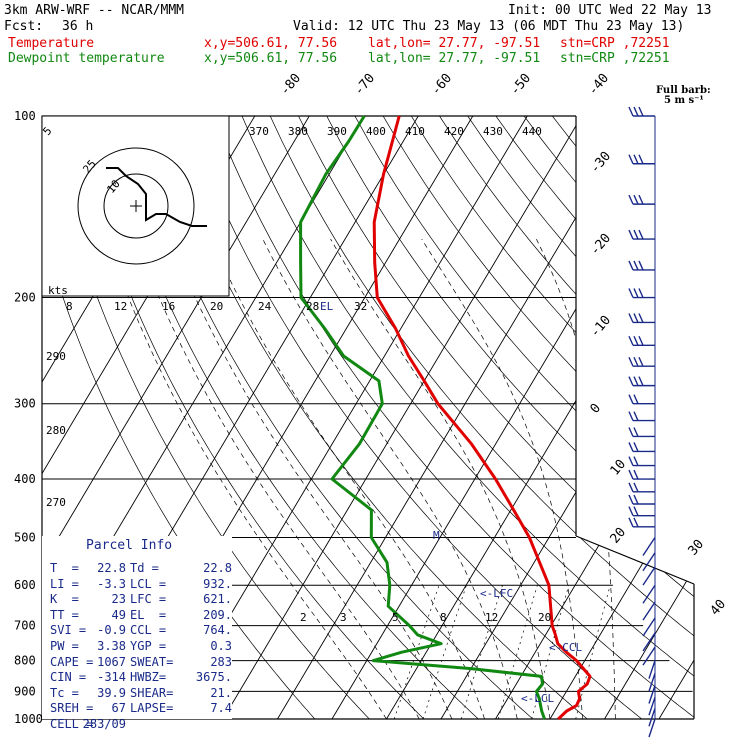  Describe the element at coordinates (86, 58) in the screenshot. I see `dewpoint-legend: Dewpoint temperature` at that location.